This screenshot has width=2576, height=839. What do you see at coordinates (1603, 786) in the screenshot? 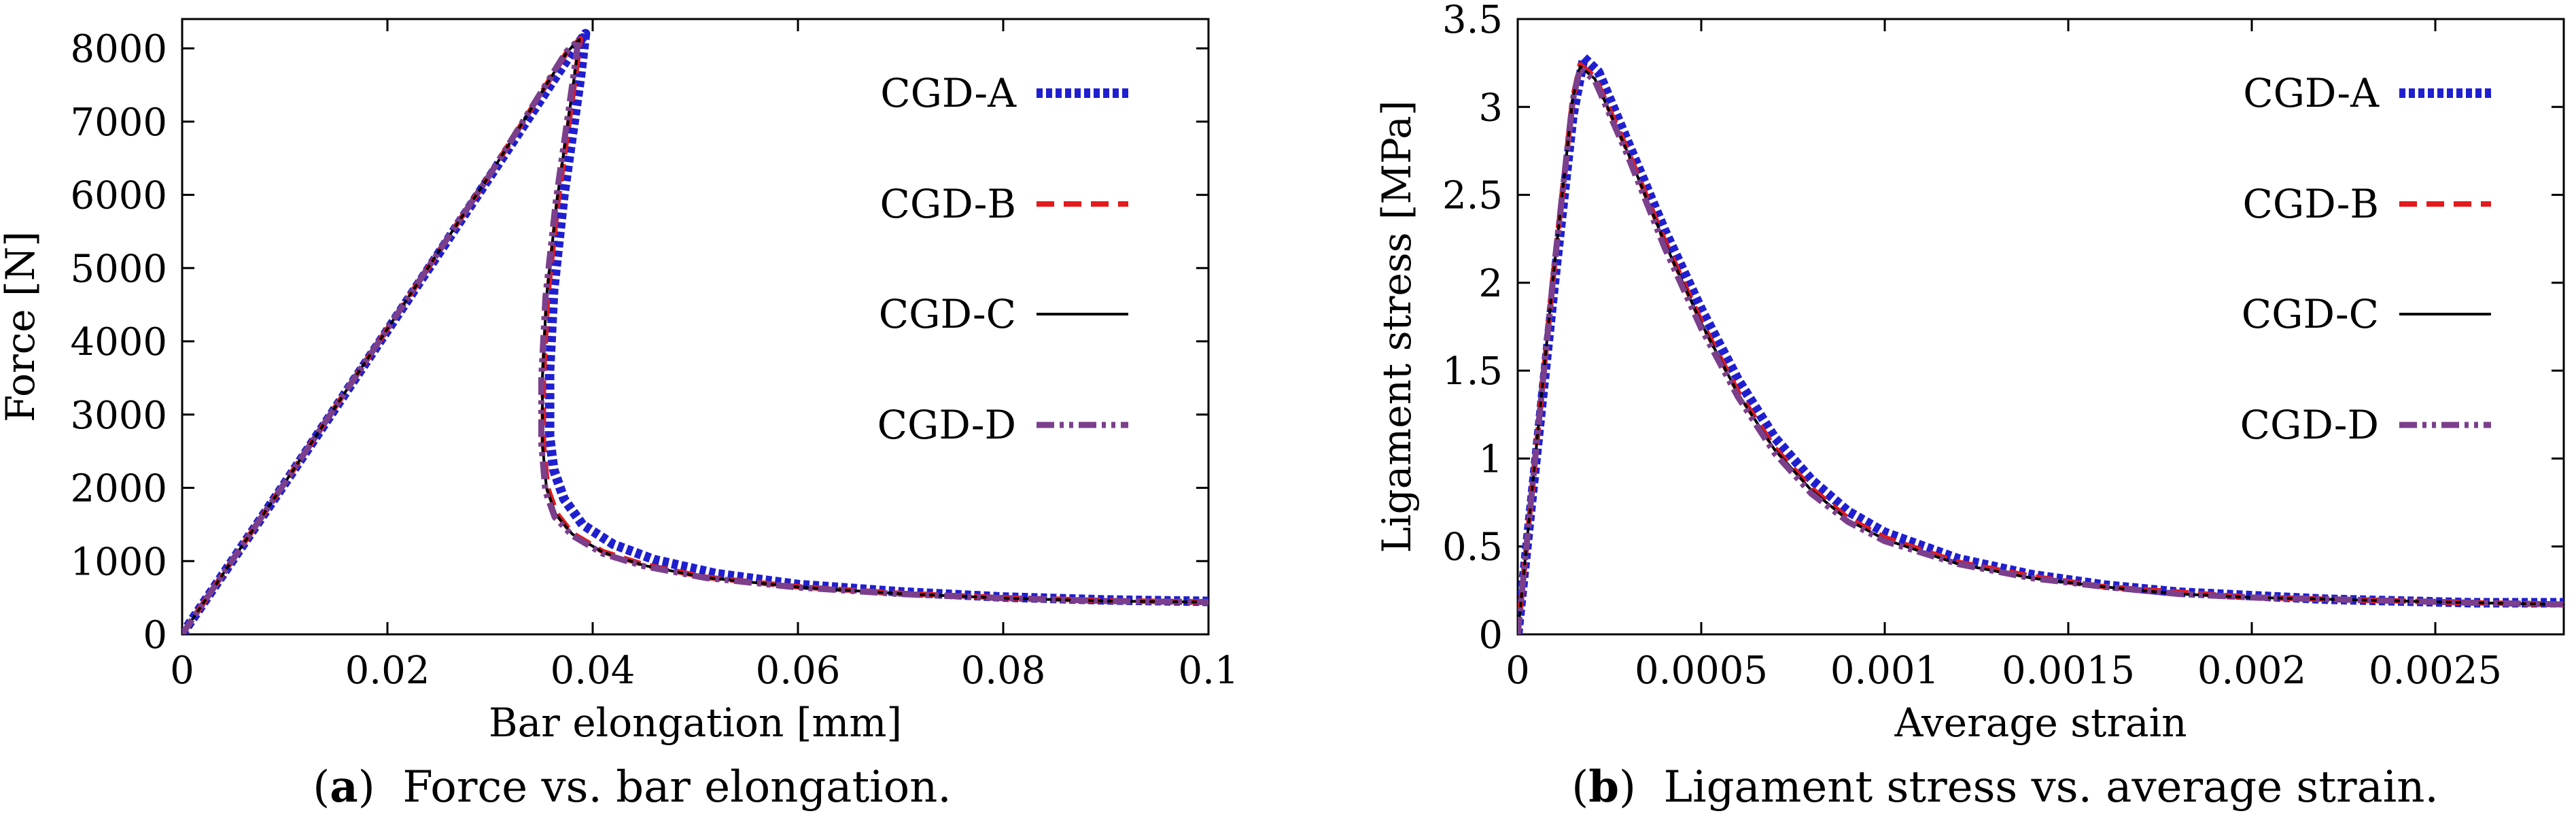
I see `caption-b-label: b` at bounding box center [1603, 786].